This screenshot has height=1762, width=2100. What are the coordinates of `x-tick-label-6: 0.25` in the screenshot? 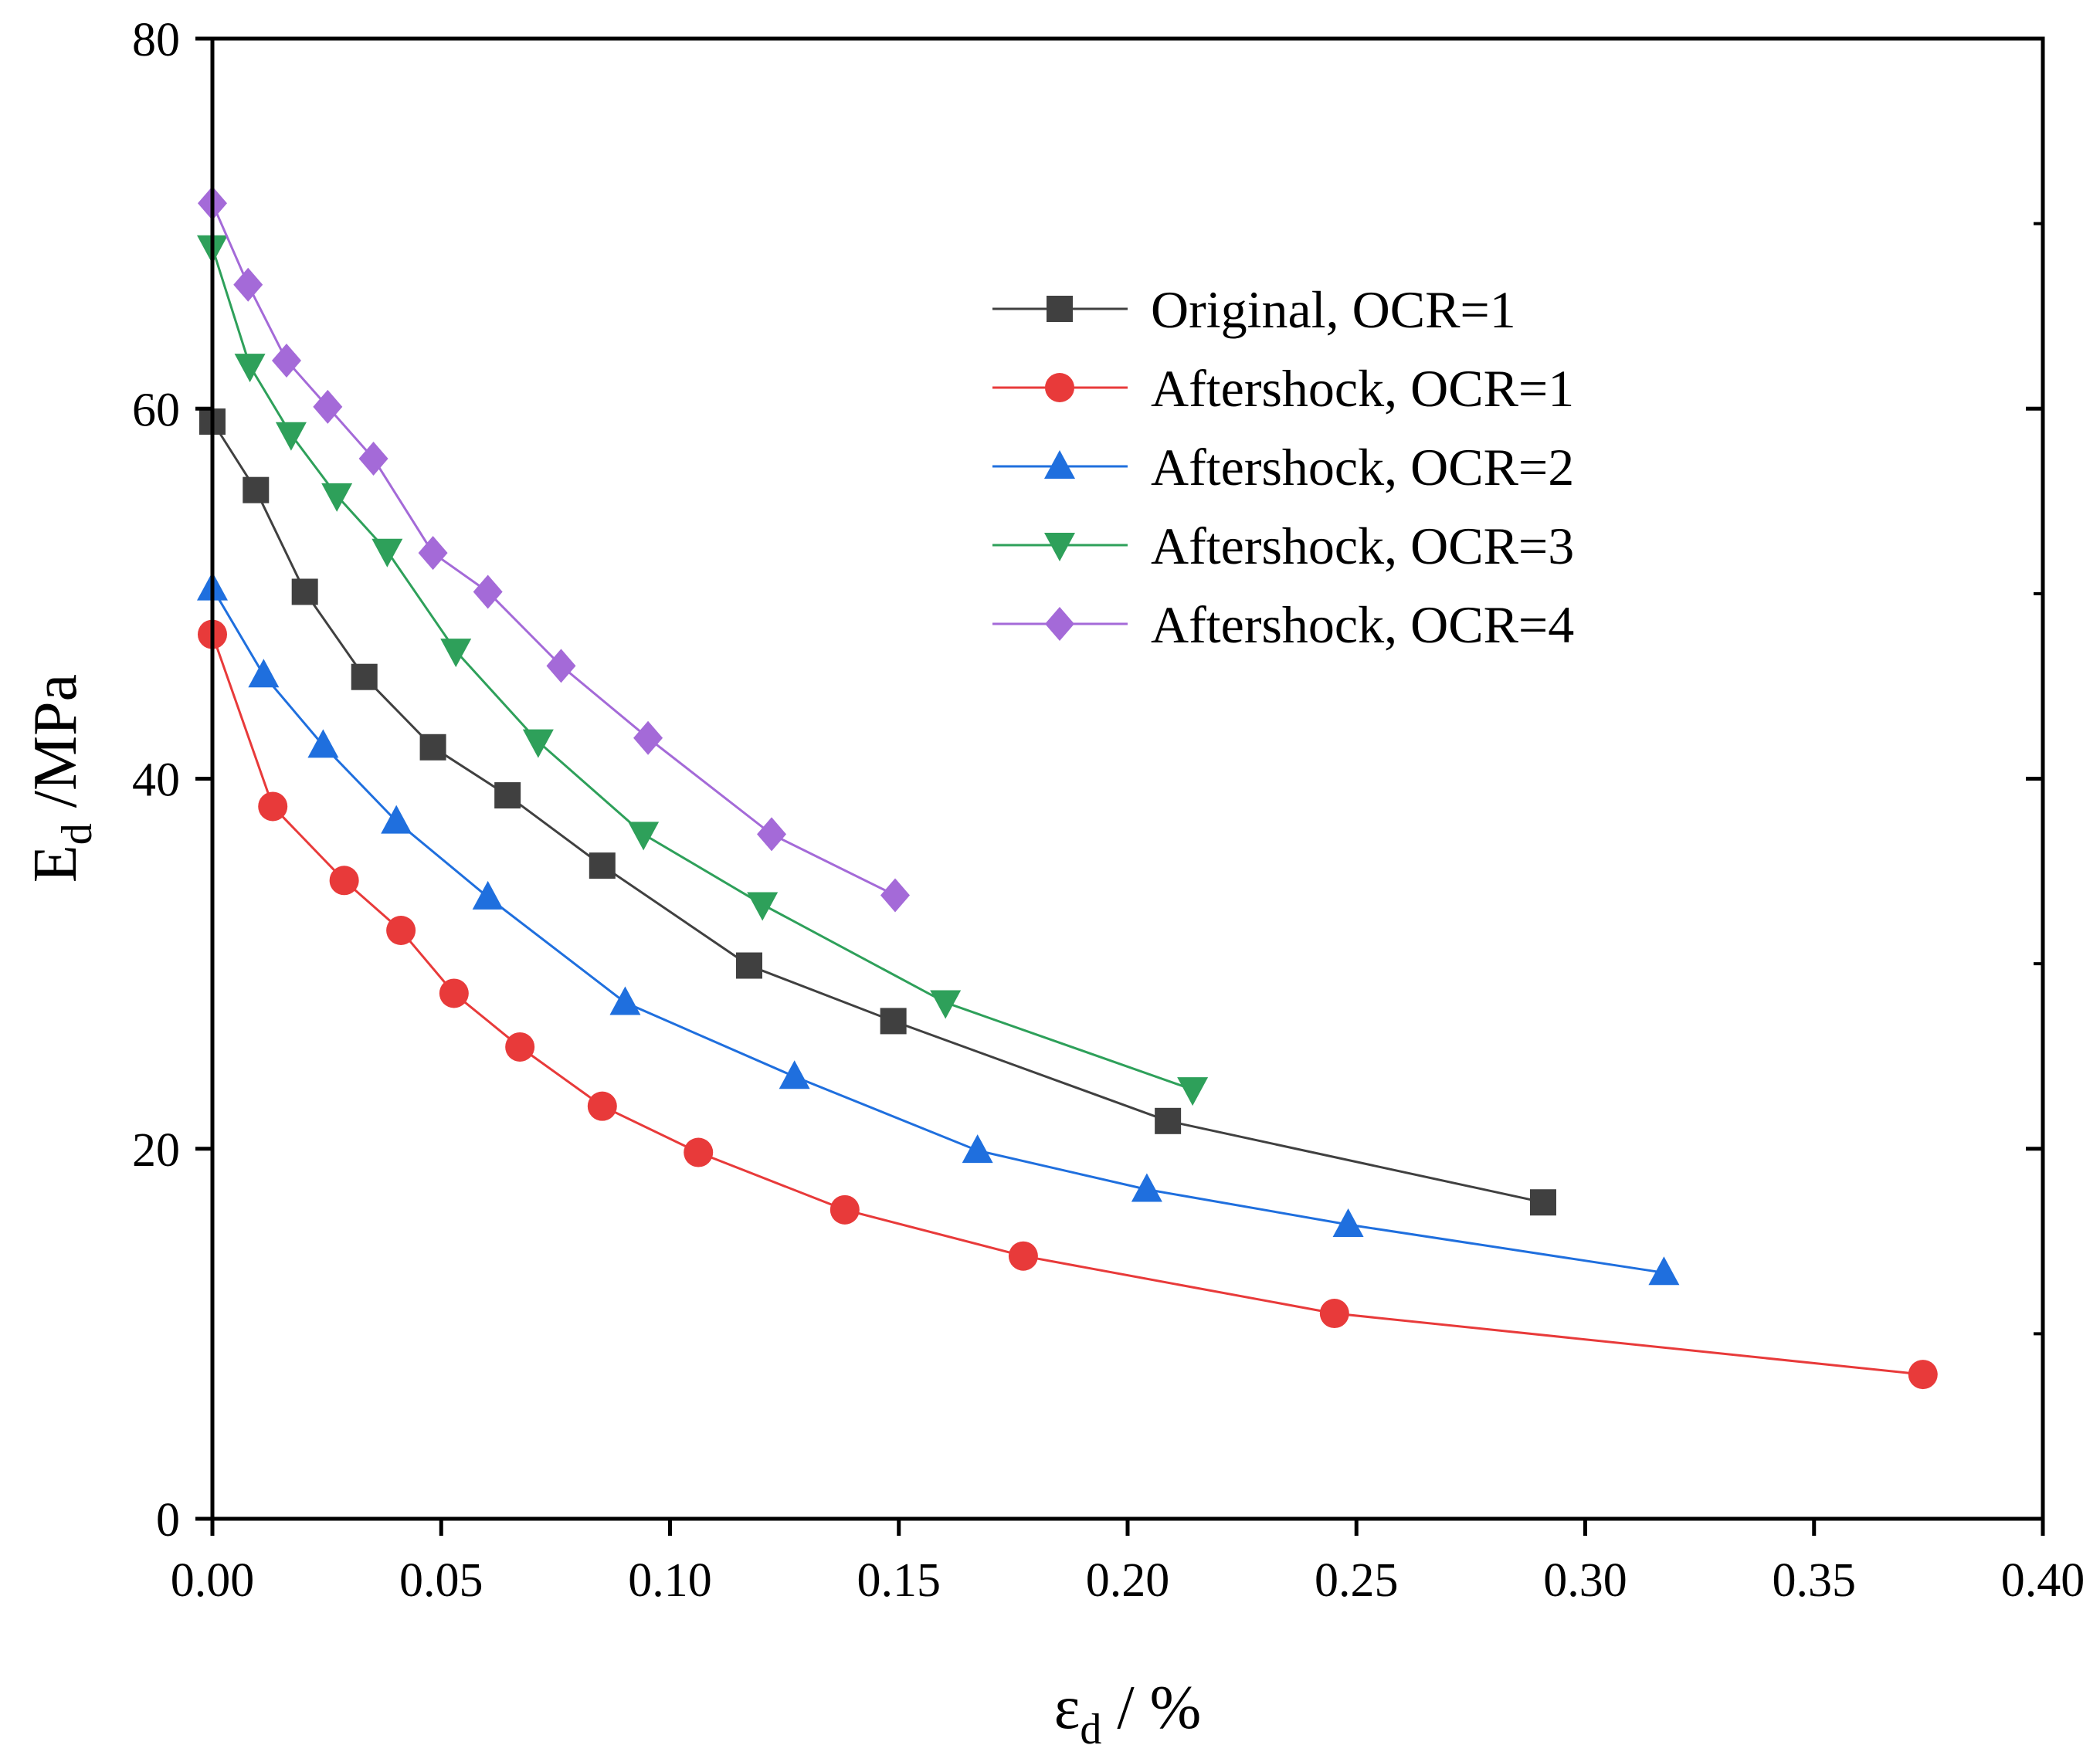 It's located at (1357, 1581).